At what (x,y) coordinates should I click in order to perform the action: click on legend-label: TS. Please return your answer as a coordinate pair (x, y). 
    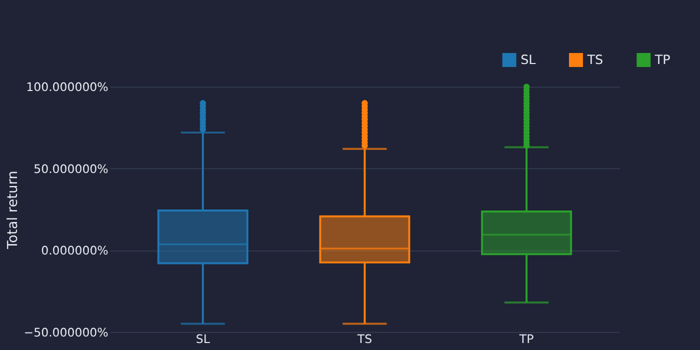
    Looking at the image, I should click on (595, 60).